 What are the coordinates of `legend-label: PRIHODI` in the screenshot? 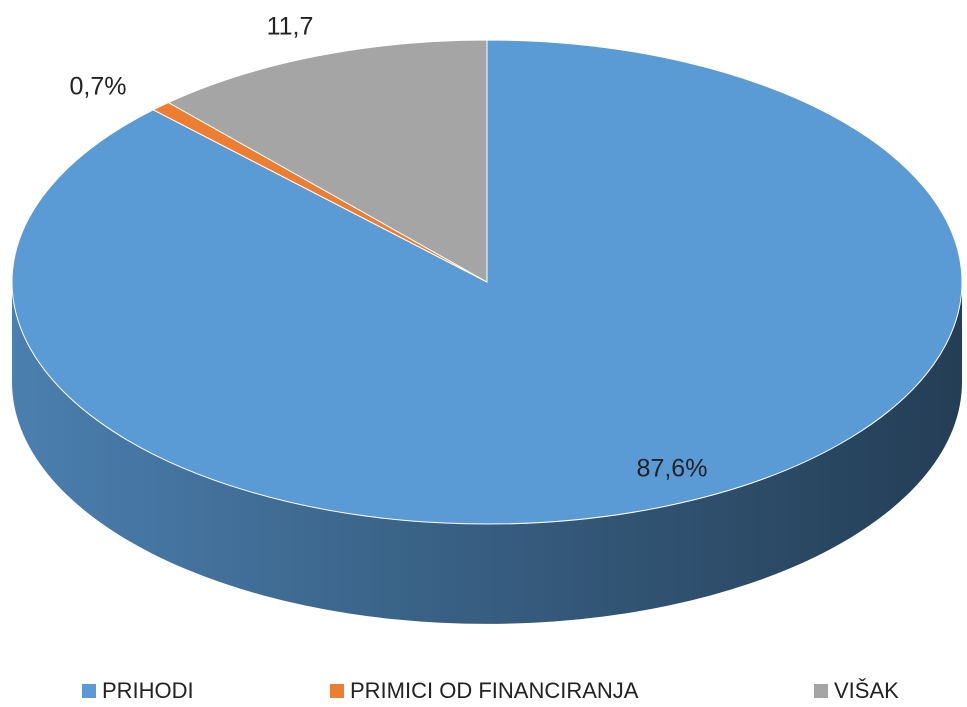 It's located at (148, 690).